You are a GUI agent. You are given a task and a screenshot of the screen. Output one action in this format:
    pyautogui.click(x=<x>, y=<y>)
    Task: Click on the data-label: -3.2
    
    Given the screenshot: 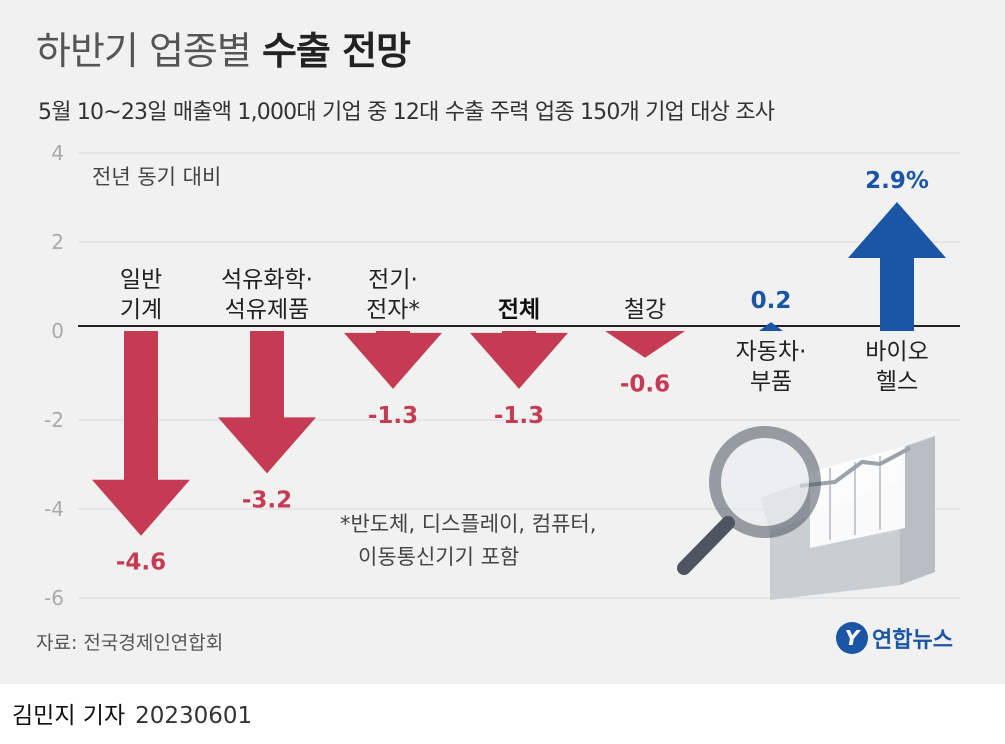 What is the action you would take?
    pyautogui.click(x=267, y=500)
    